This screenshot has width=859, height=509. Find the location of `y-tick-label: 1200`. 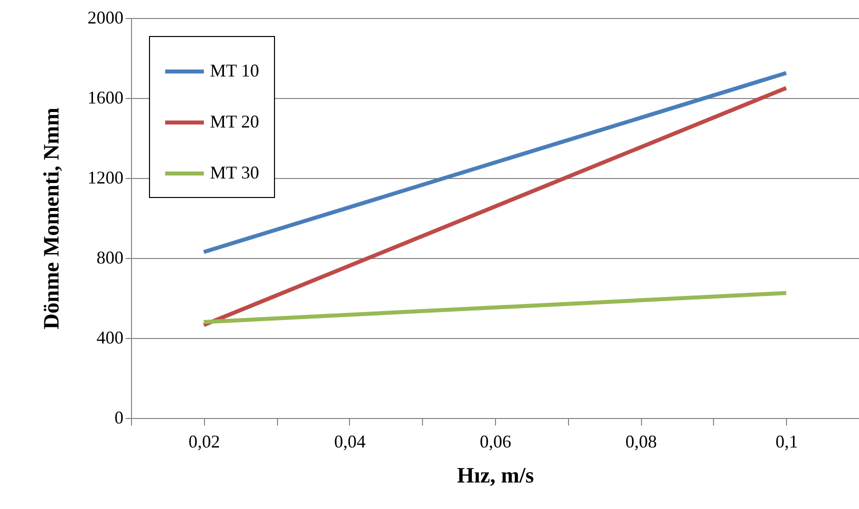

y-tick-label: 1200 is located at coordinates (106, 178).